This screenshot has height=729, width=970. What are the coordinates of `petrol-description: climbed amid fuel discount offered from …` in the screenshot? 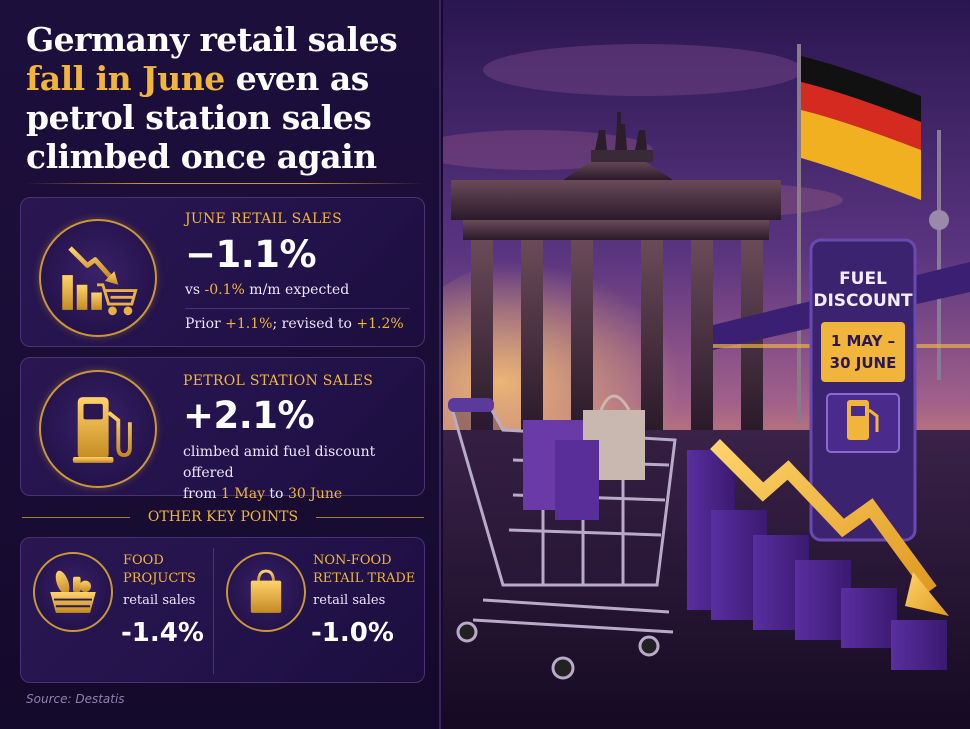 It's located at (279, 473).